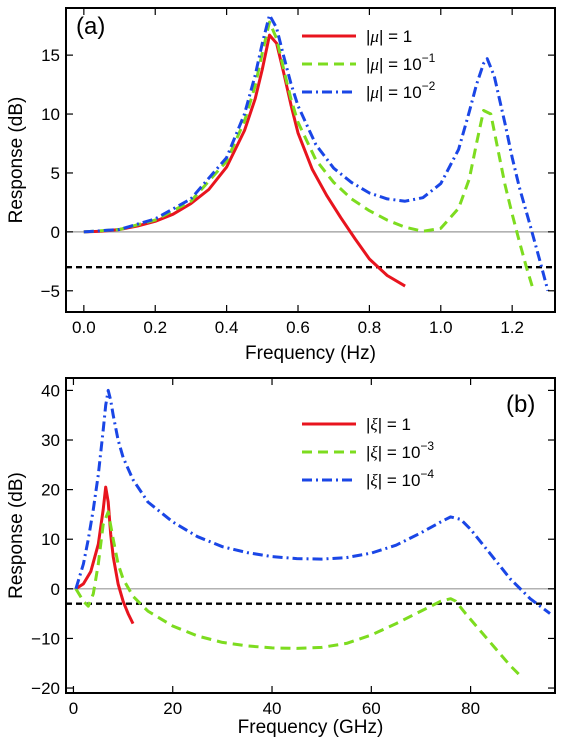  What do you see at coordinates (311, 727) in the screenshot?
I see `x-axis-title: Frequency (GHz)` at bounding box center [311, 727].